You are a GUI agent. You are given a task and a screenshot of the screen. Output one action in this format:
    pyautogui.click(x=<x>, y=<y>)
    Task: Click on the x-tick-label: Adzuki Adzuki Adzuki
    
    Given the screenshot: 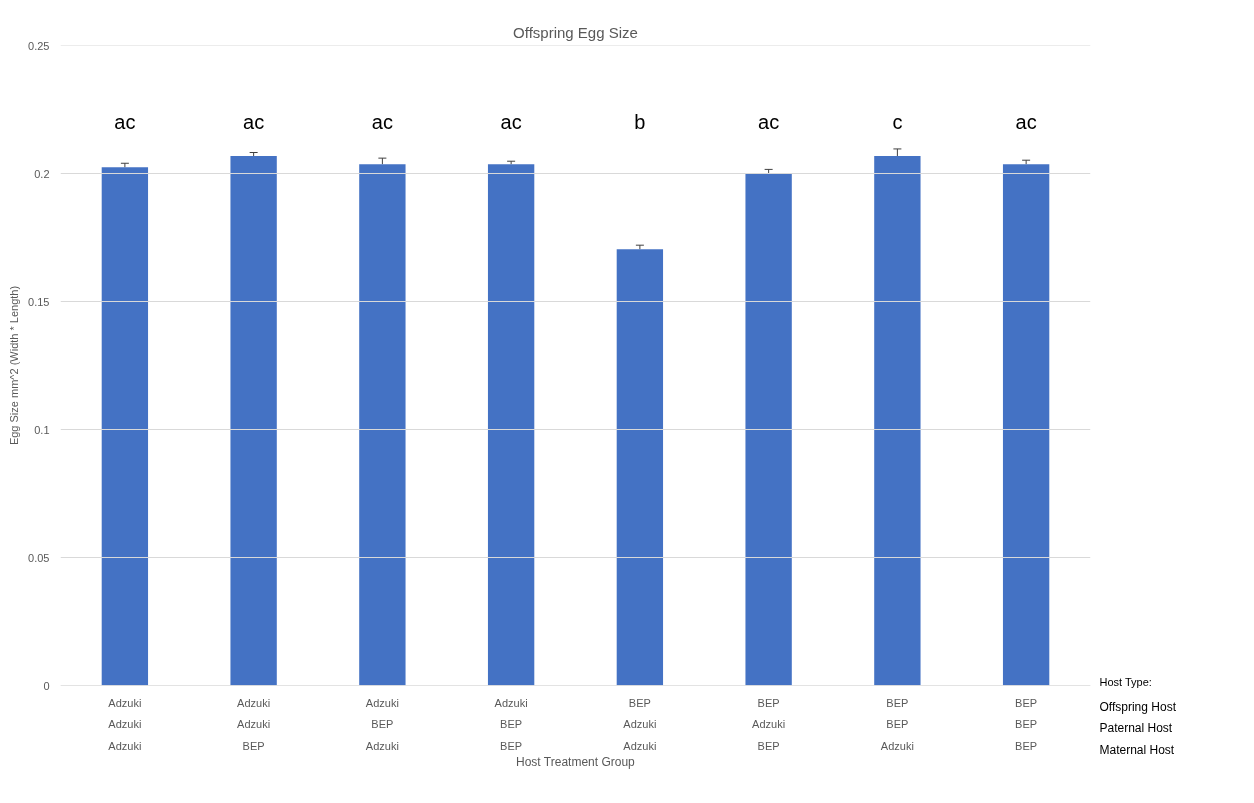 What is the action you would take?
    pyautogui.click(x=125, y=724)
    